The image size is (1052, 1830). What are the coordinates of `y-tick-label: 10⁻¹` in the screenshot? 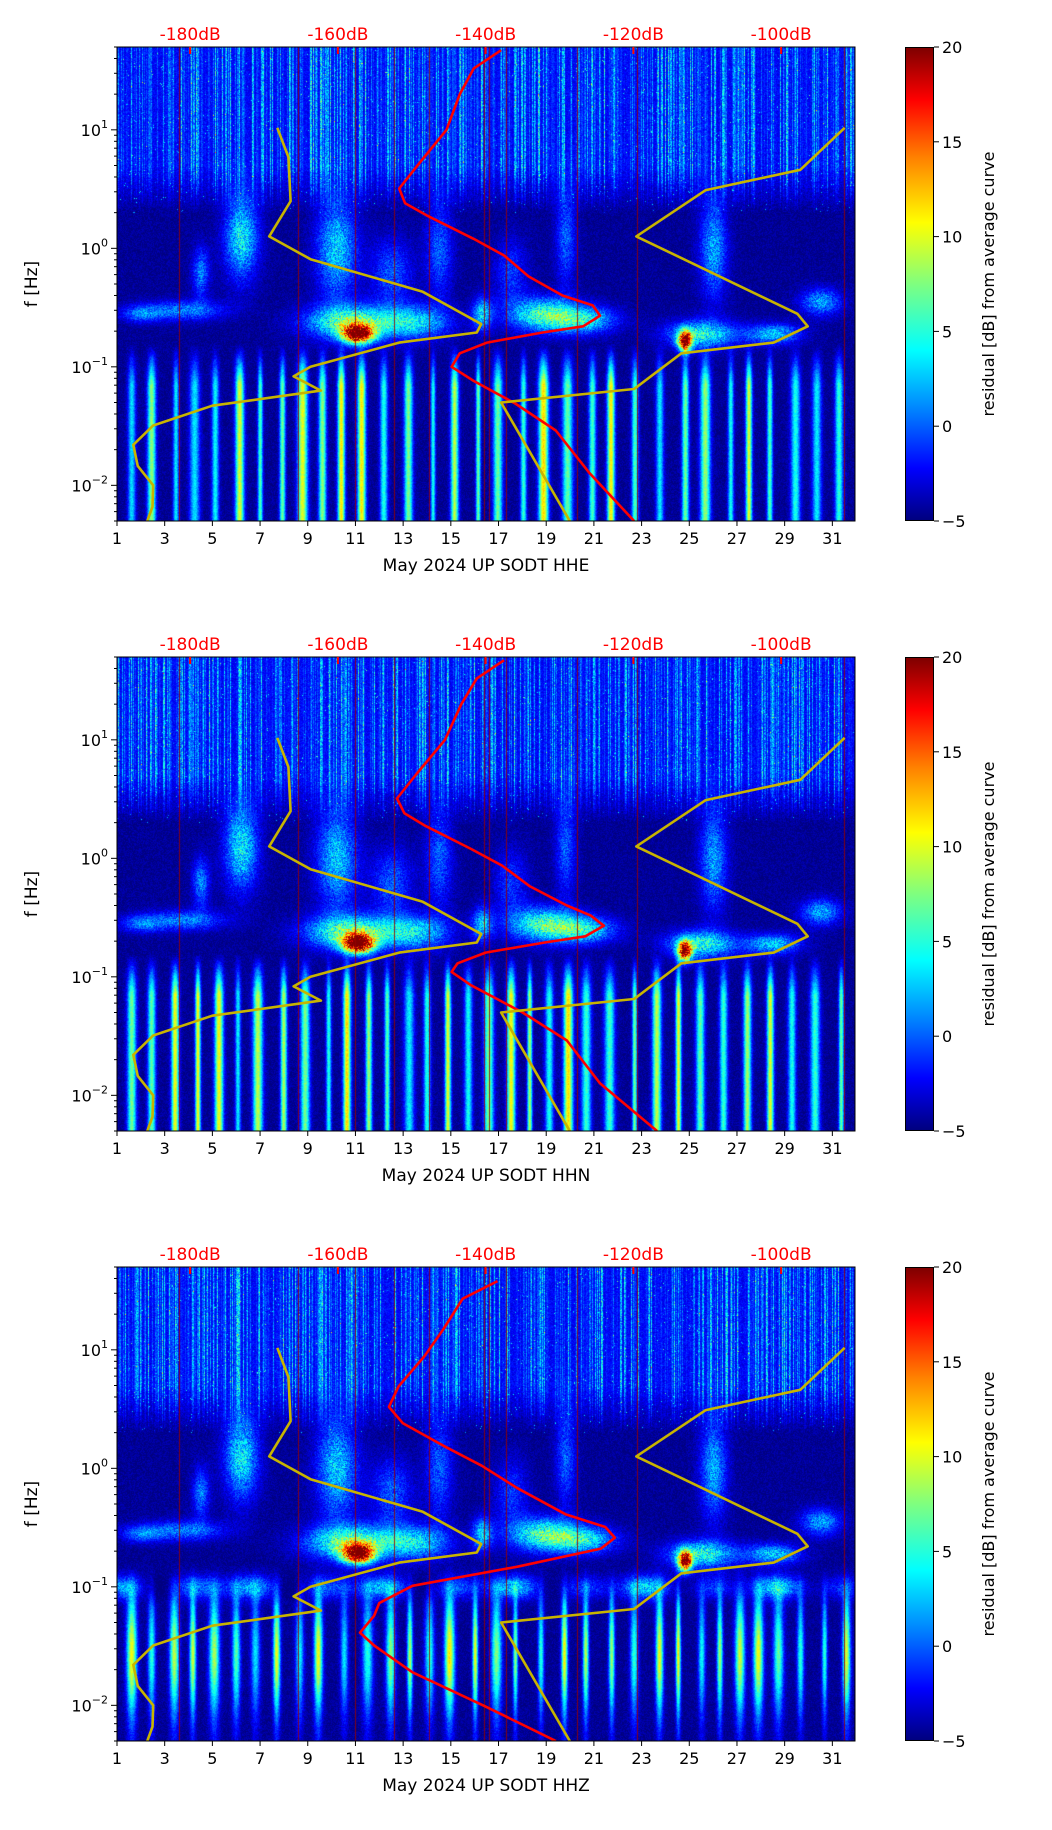 It's located at (89, 976).